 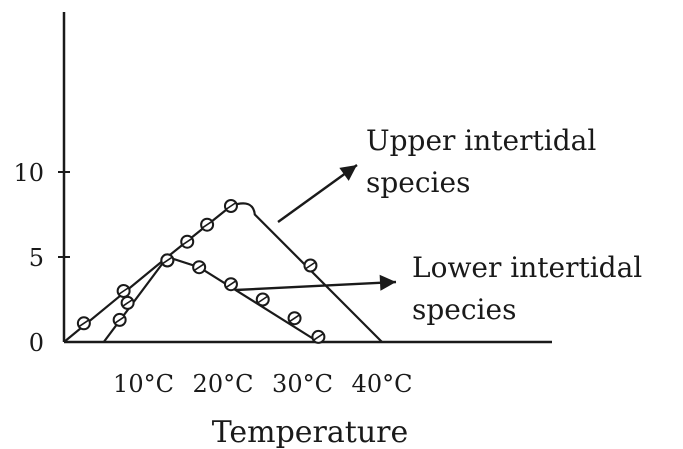 I want to click on x-tick-label: 10°C, so click(x=143, y=384).